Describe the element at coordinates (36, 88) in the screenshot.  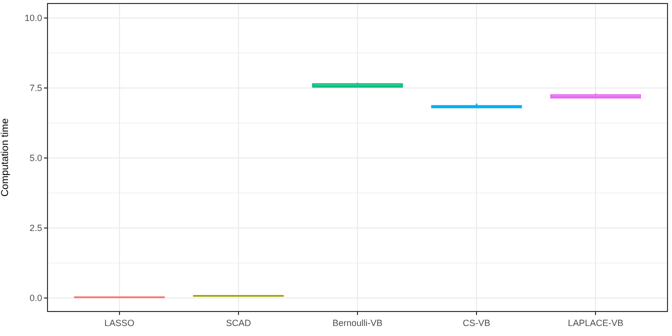
I see `y-tick-label: 7.5` at that location.